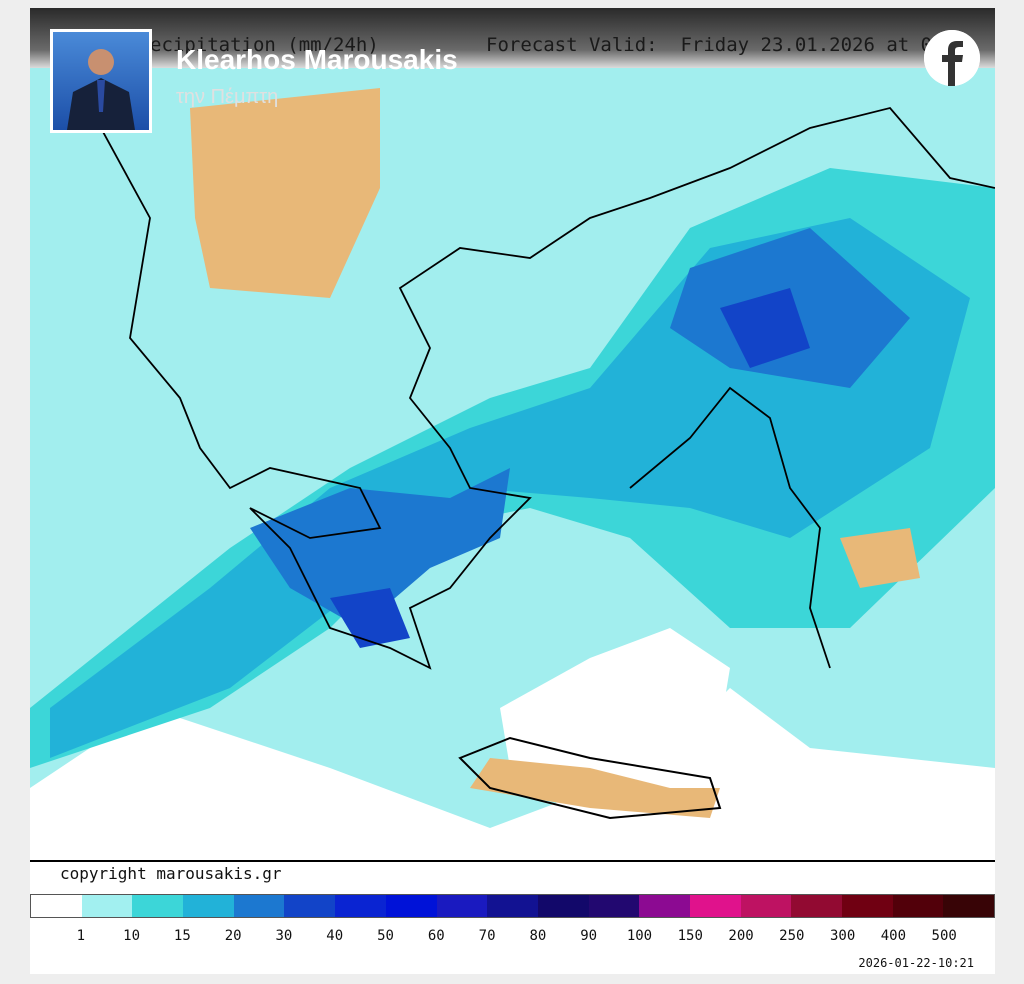 The image size is (1024, 984). I want to click on scale-label: 250, so click(792, 936).